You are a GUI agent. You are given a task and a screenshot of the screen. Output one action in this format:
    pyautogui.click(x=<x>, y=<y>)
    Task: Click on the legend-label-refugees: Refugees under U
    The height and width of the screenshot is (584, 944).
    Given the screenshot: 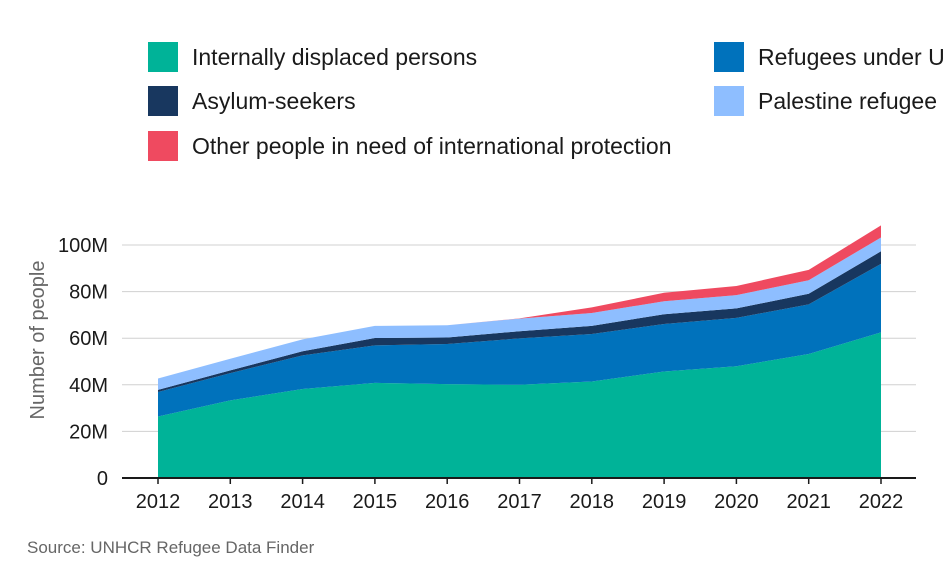 What is the action you would take?
    pyautogui.click(x=851, y=56)
    